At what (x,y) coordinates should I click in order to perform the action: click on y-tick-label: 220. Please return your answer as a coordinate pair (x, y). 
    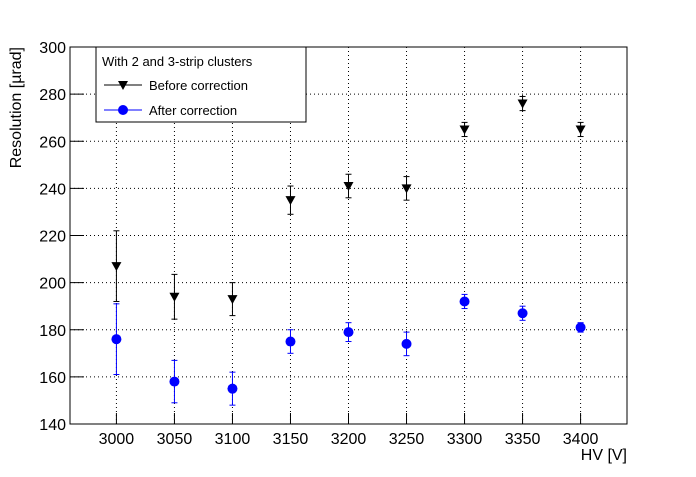
    Looking at the image, I should click on (52, 237).